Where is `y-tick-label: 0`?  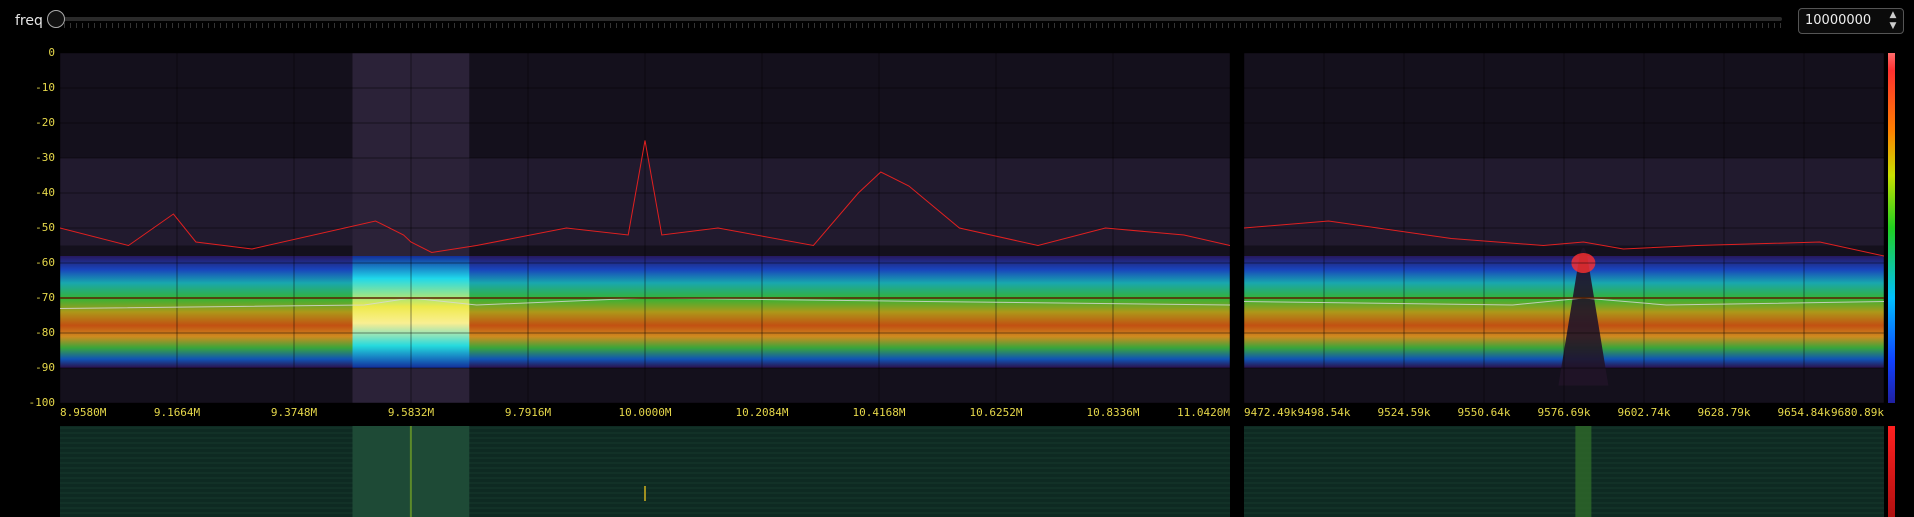
y-tick-label: 0 is located at coordinates (51, 52).